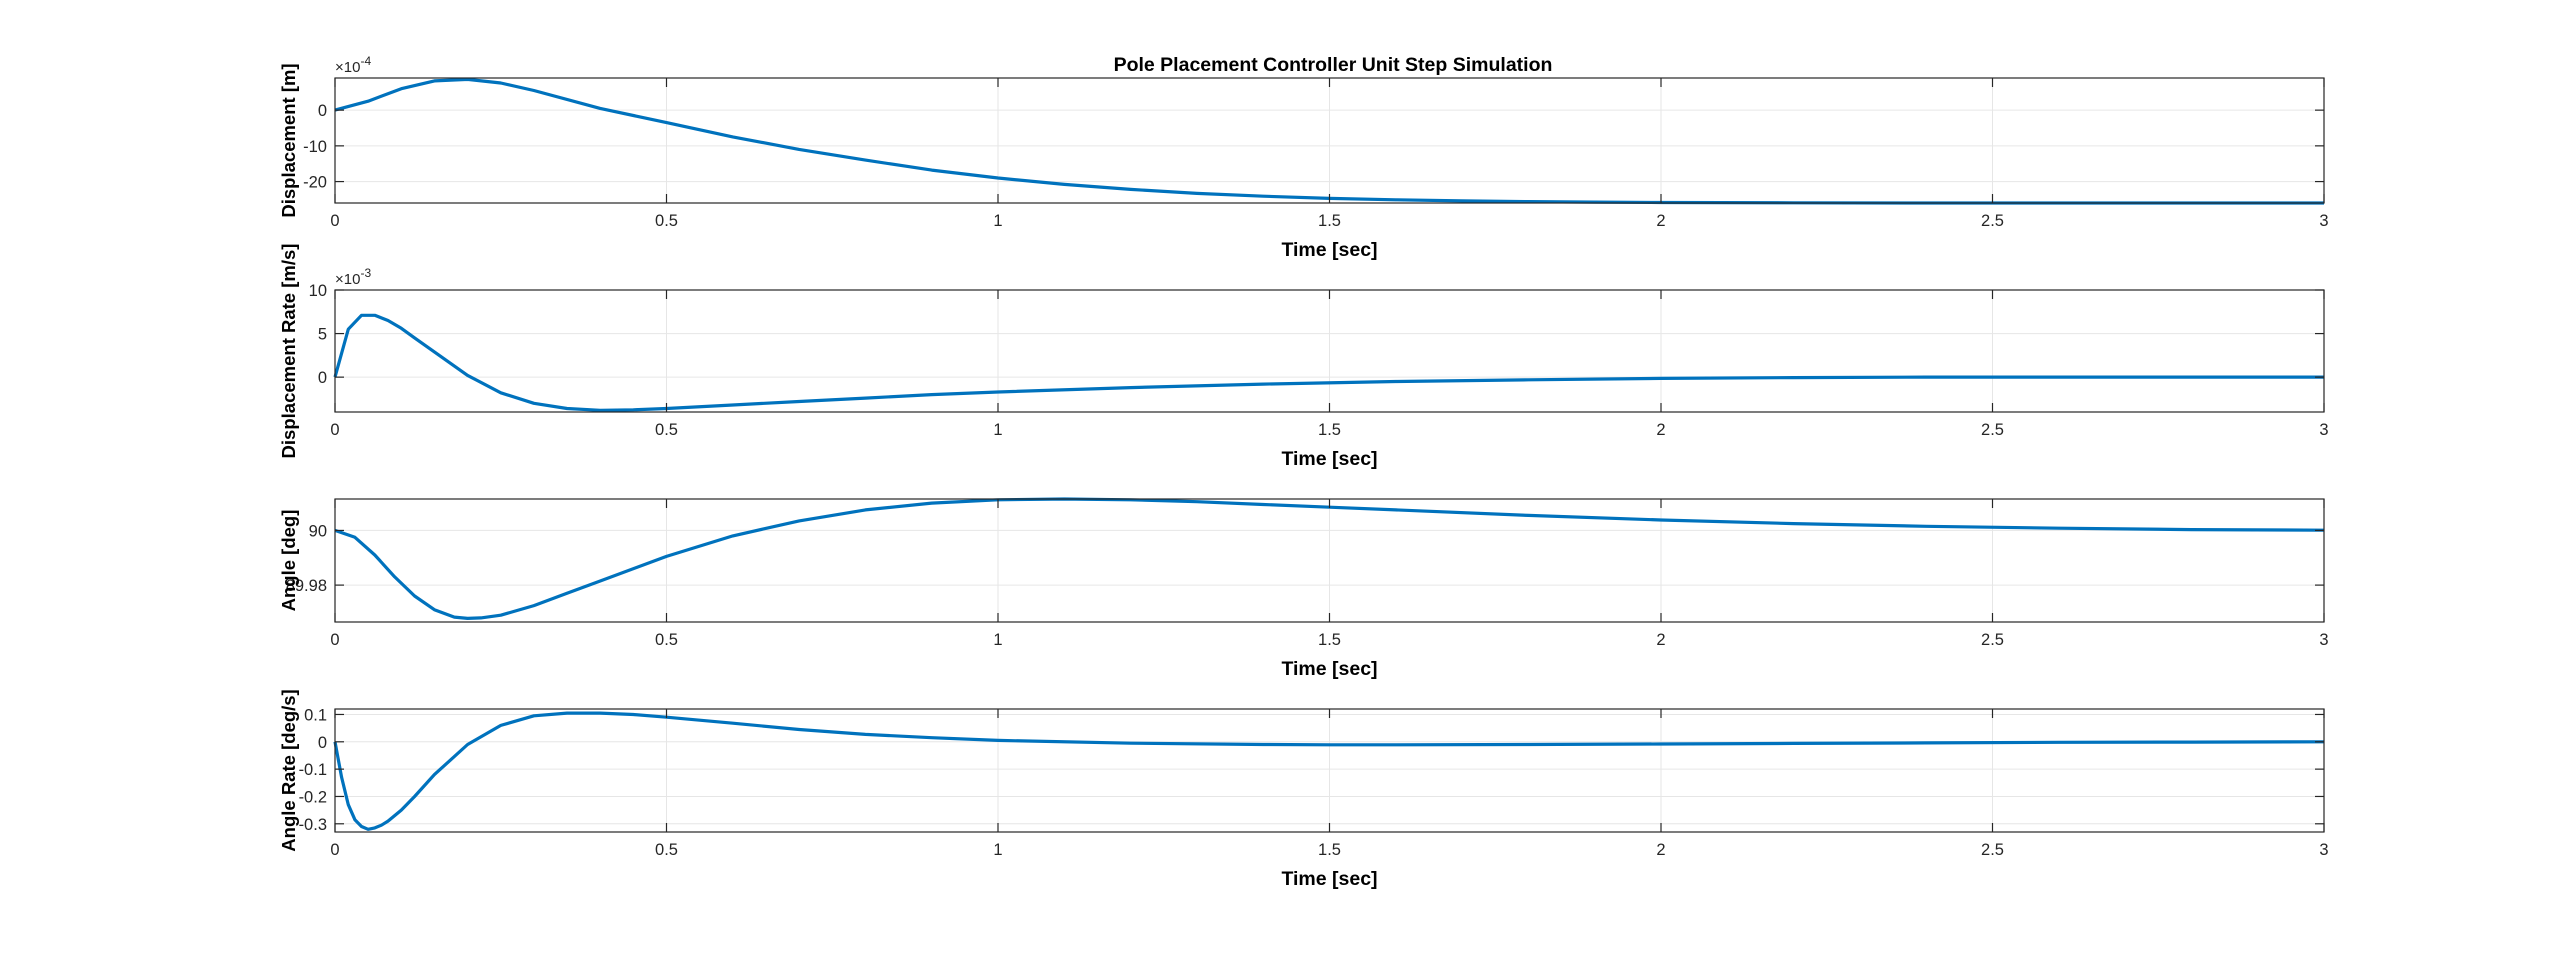  Describe the element at coordinates (315, 147) in the screenshot. I see `y-tick-label: -10` at that location.